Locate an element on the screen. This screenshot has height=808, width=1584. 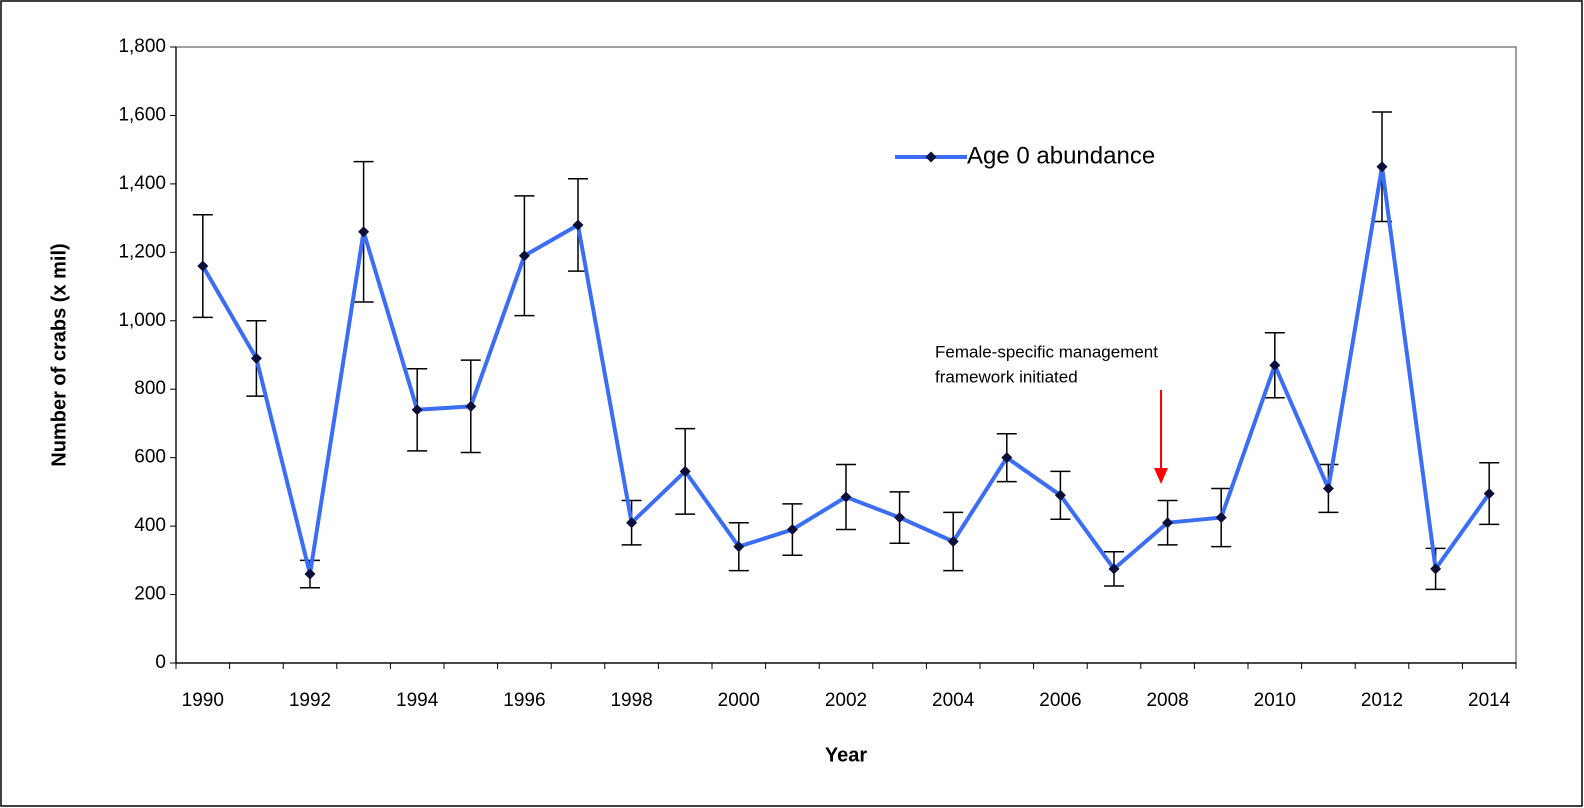
x-tick-label: 1992 is located at coordinates (310, 700).